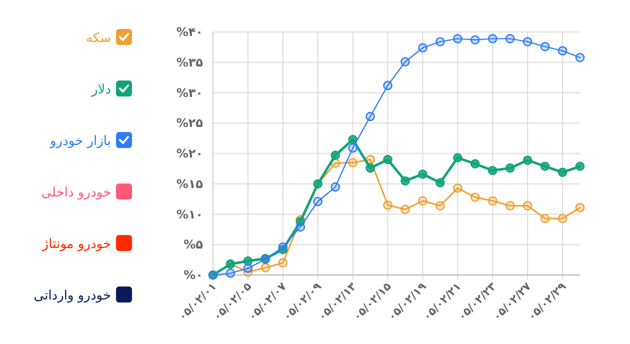  Describe the element at coordinates (101, 90) in the screenshot. I see `legend-label: دلار` at that location.